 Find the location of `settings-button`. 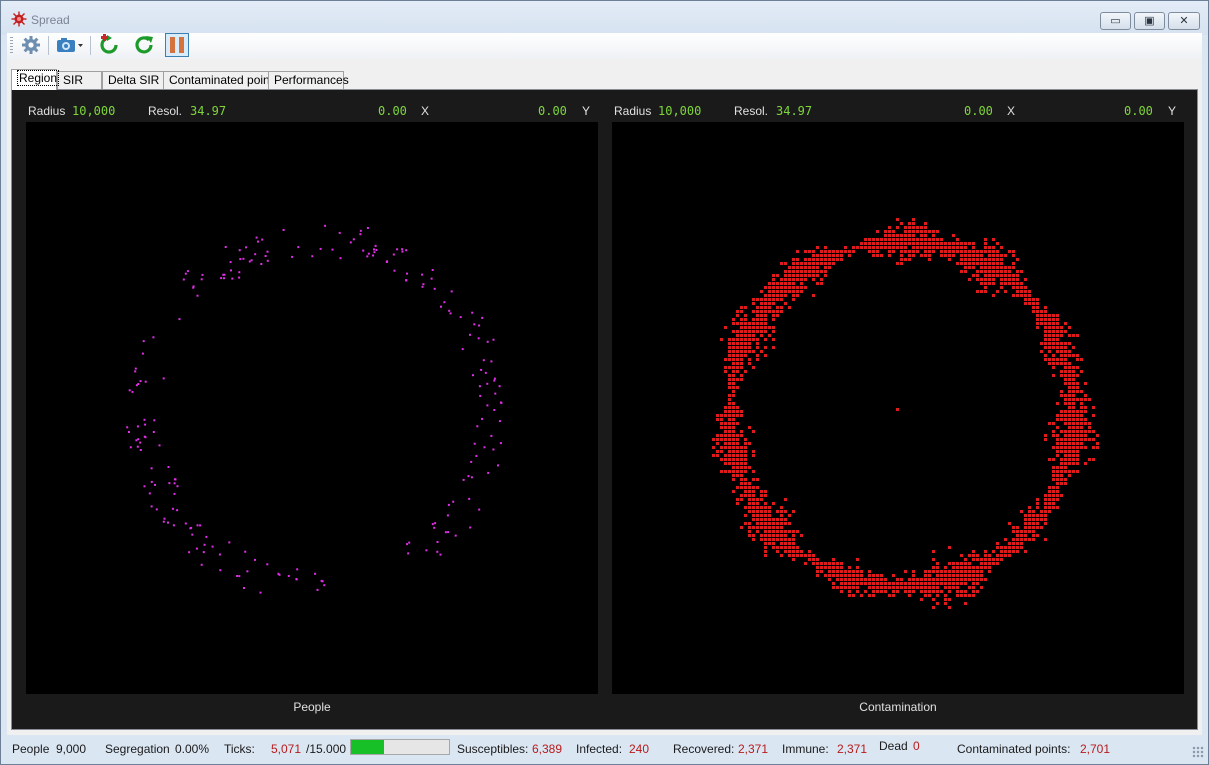

settings-button is located at coordinates (31, 45).